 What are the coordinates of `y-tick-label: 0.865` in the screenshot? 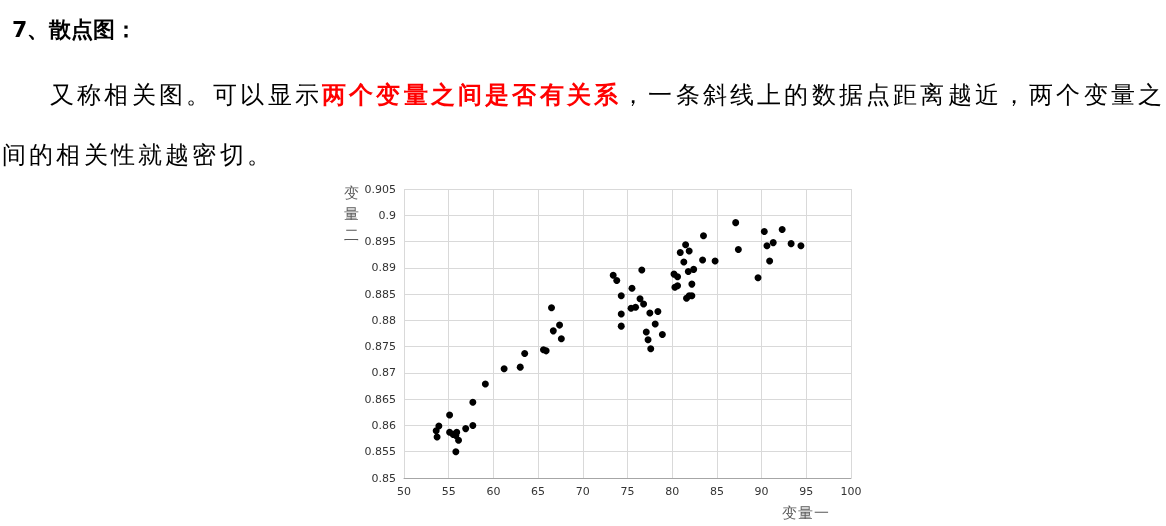 It's located at (380, 399).